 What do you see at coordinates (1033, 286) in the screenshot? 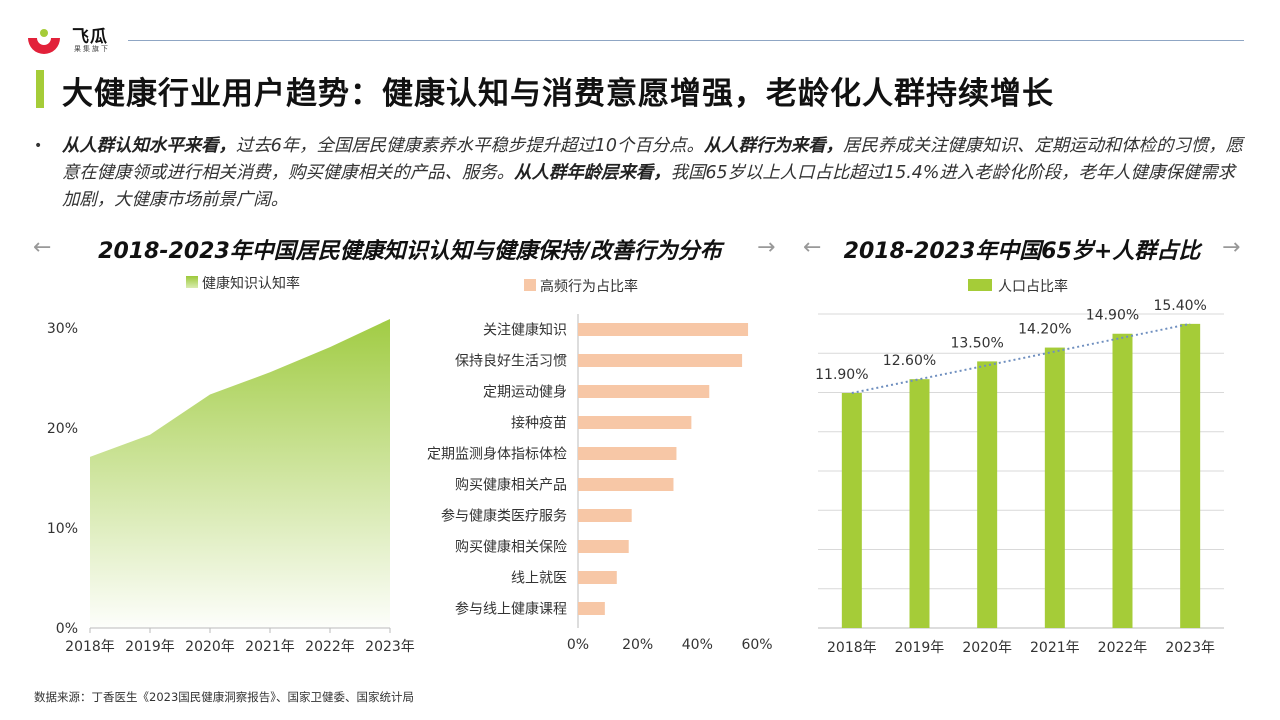
I see `legend-label: 人口占比率` at bounding box center [1033, 286].